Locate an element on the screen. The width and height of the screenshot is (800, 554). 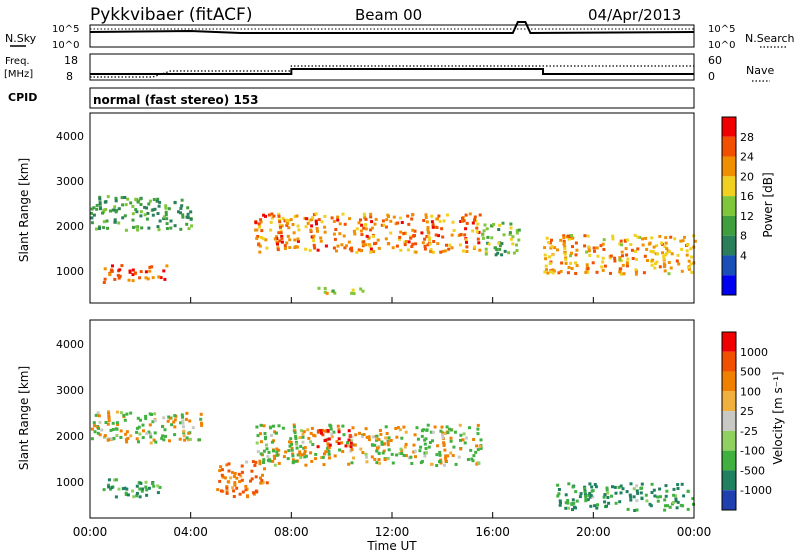
nave-trace is located at coordinates (392, 71).